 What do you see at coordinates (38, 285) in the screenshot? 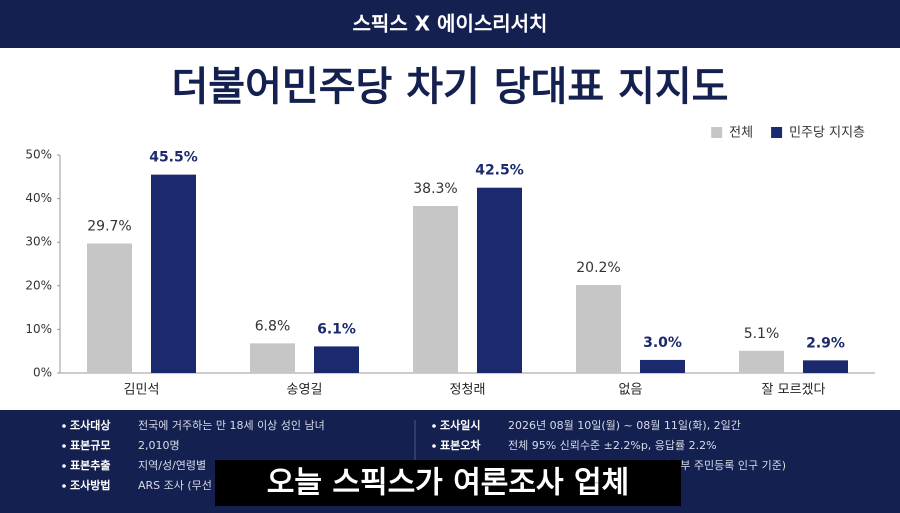
I see `y-tick-label: 20%` at bounding box center [38, 285].